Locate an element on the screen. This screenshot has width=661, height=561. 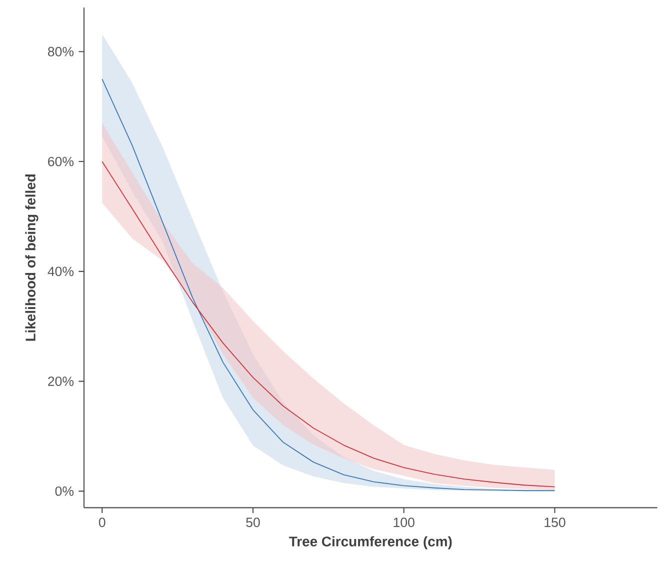
y-tick-label: 80% is located at coordinates (61, 51).